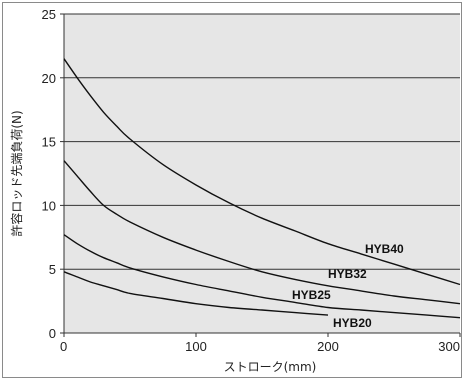 The height and width of the screenshot is (382, 466). Describe the element at coordinates (196, 293) in the screenshot. I see `series-line-hyb20` at that location.